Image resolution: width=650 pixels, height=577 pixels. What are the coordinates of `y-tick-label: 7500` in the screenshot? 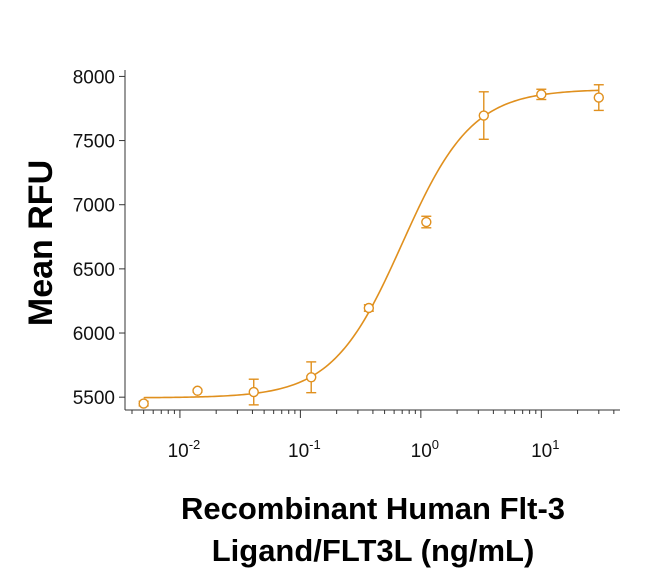 It's located at (94, 142).